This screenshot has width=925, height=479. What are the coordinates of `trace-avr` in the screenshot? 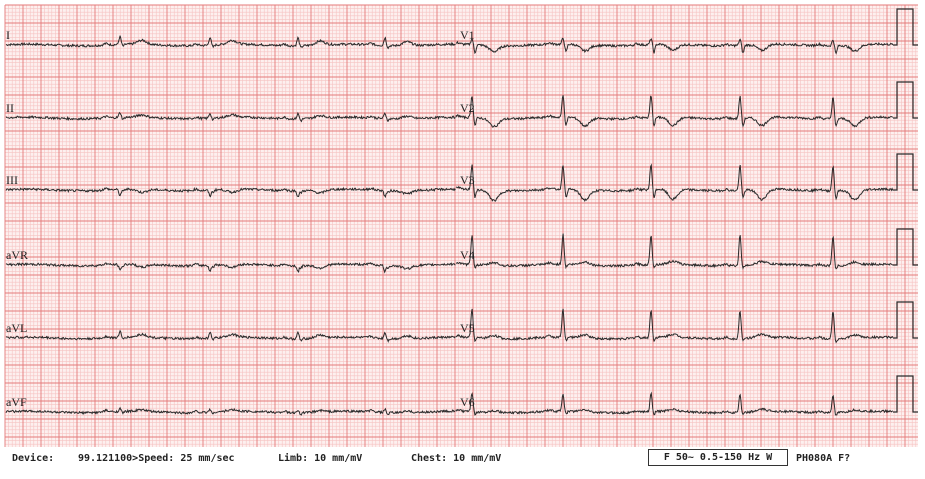 It's located at (230, 267).